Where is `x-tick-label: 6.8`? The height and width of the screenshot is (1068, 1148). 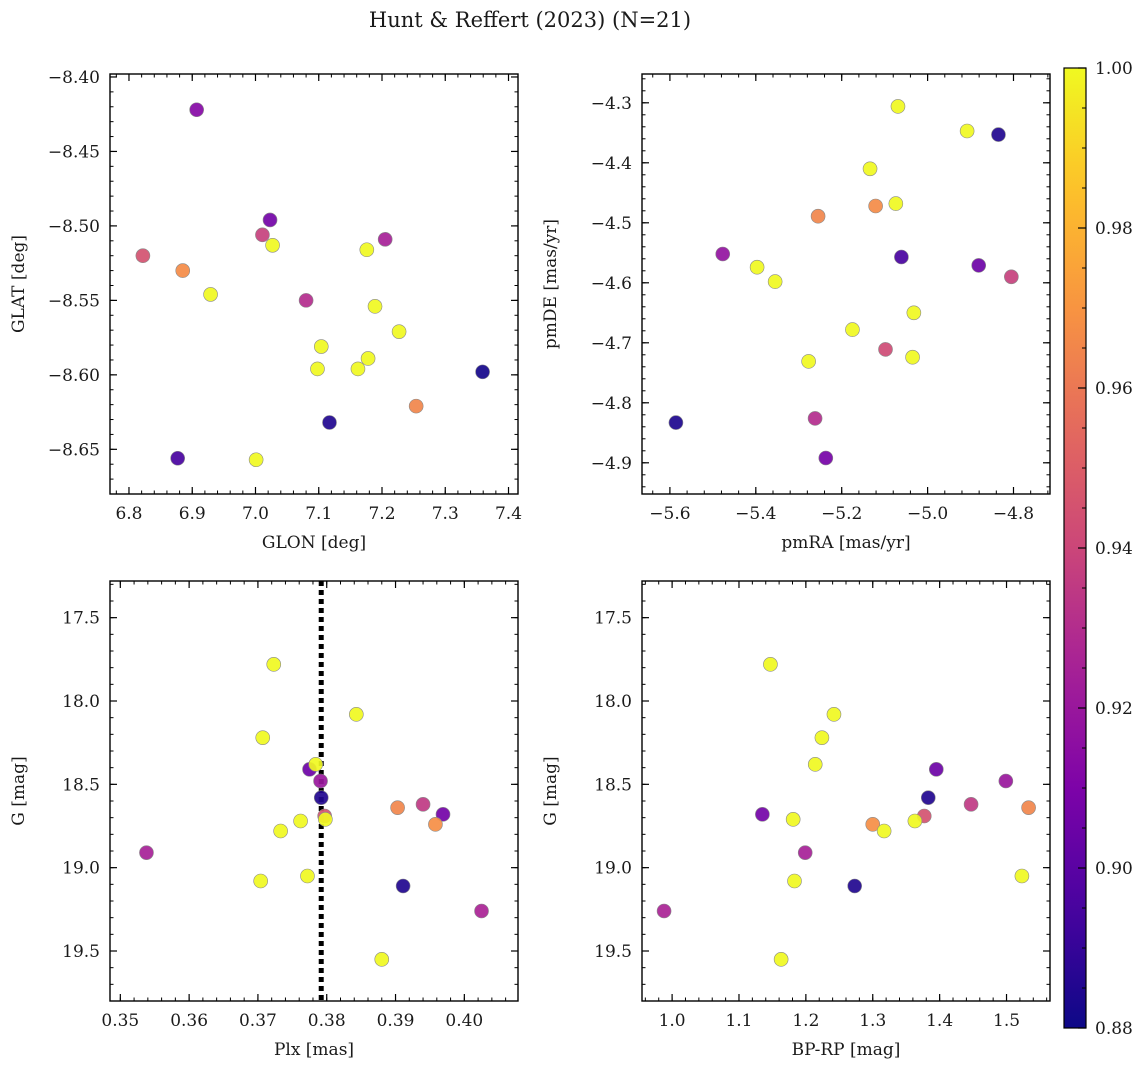 x-tick-label: 6.8 is located at coordinates (128, 514).